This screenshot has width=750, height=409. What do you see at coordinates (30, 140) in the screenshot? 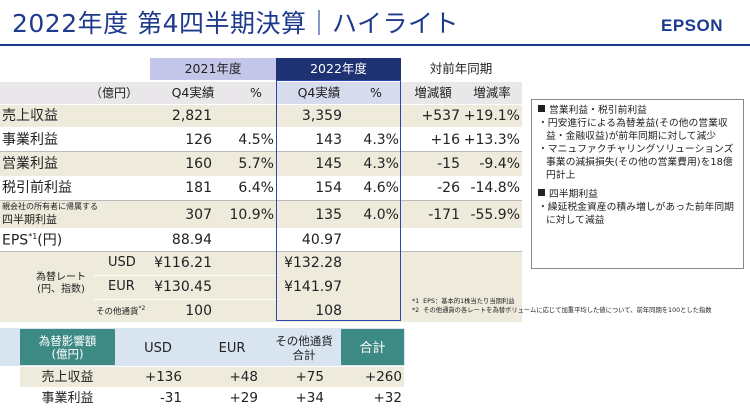
I see `row-label: 事業利益` at bounding box center [30, 140].